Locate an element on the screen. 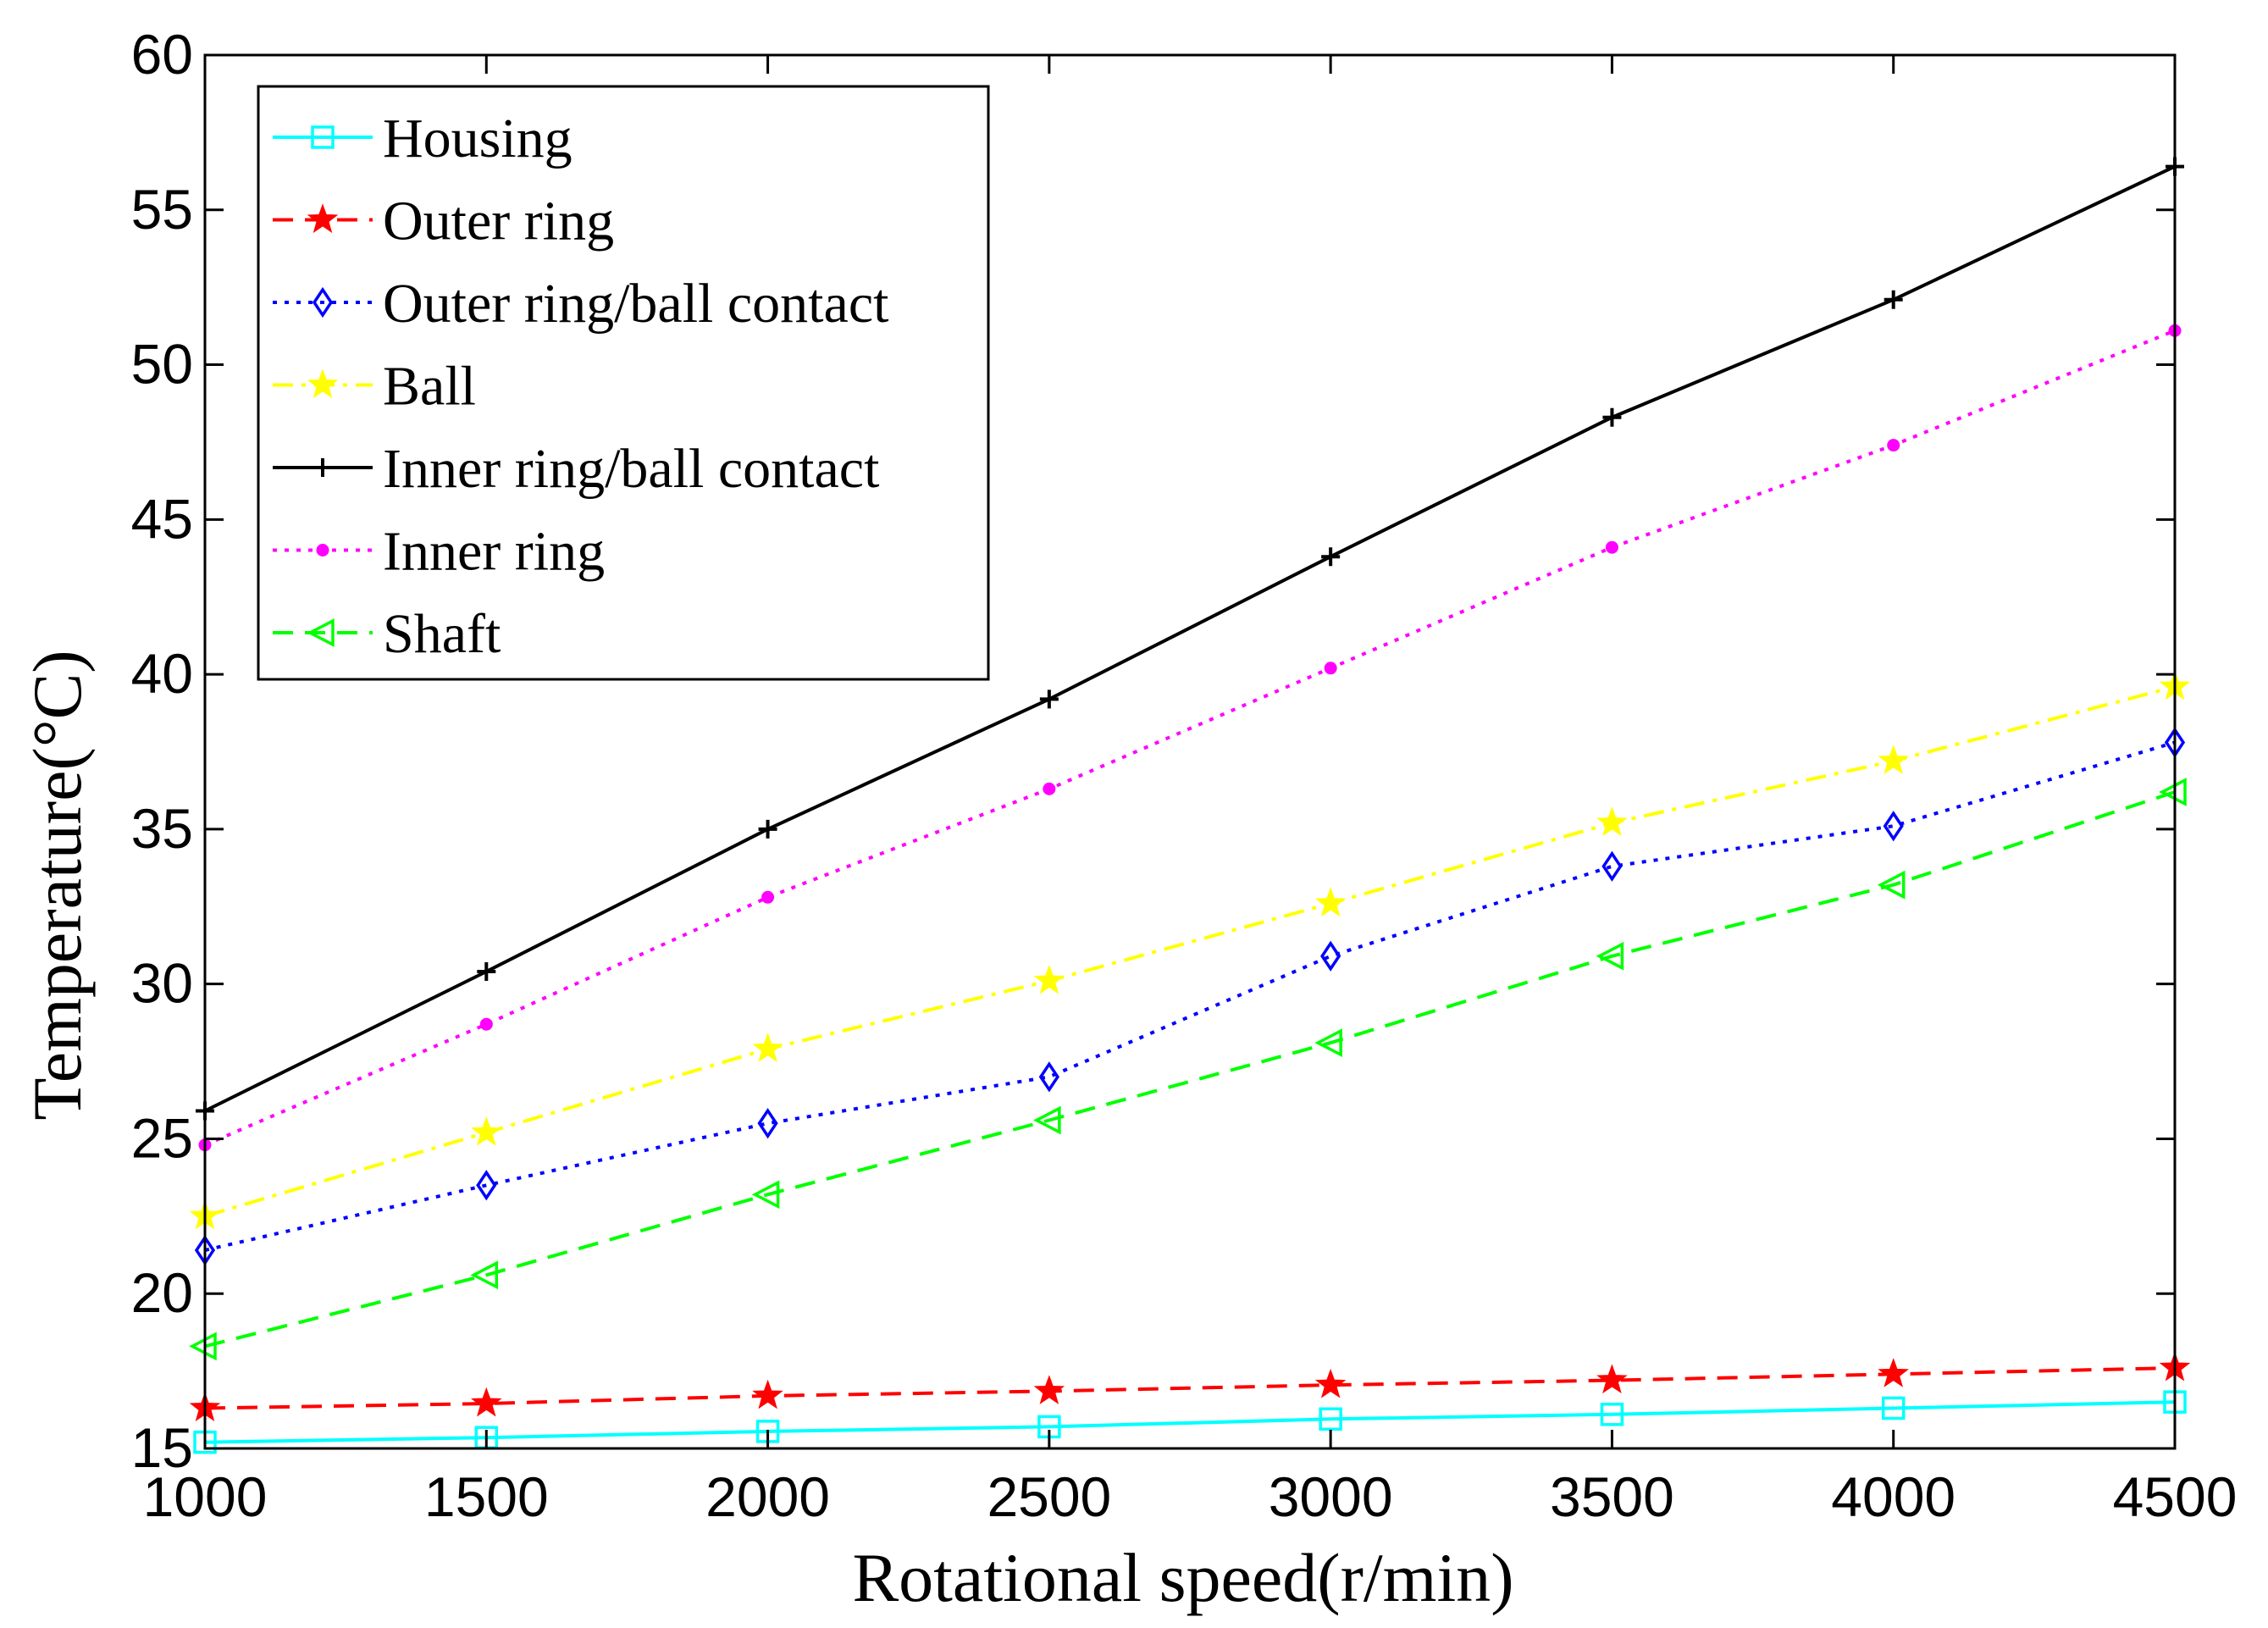 The image size is (2268, 1628). legend-marker-shaft is located at coordinates (321, 632).